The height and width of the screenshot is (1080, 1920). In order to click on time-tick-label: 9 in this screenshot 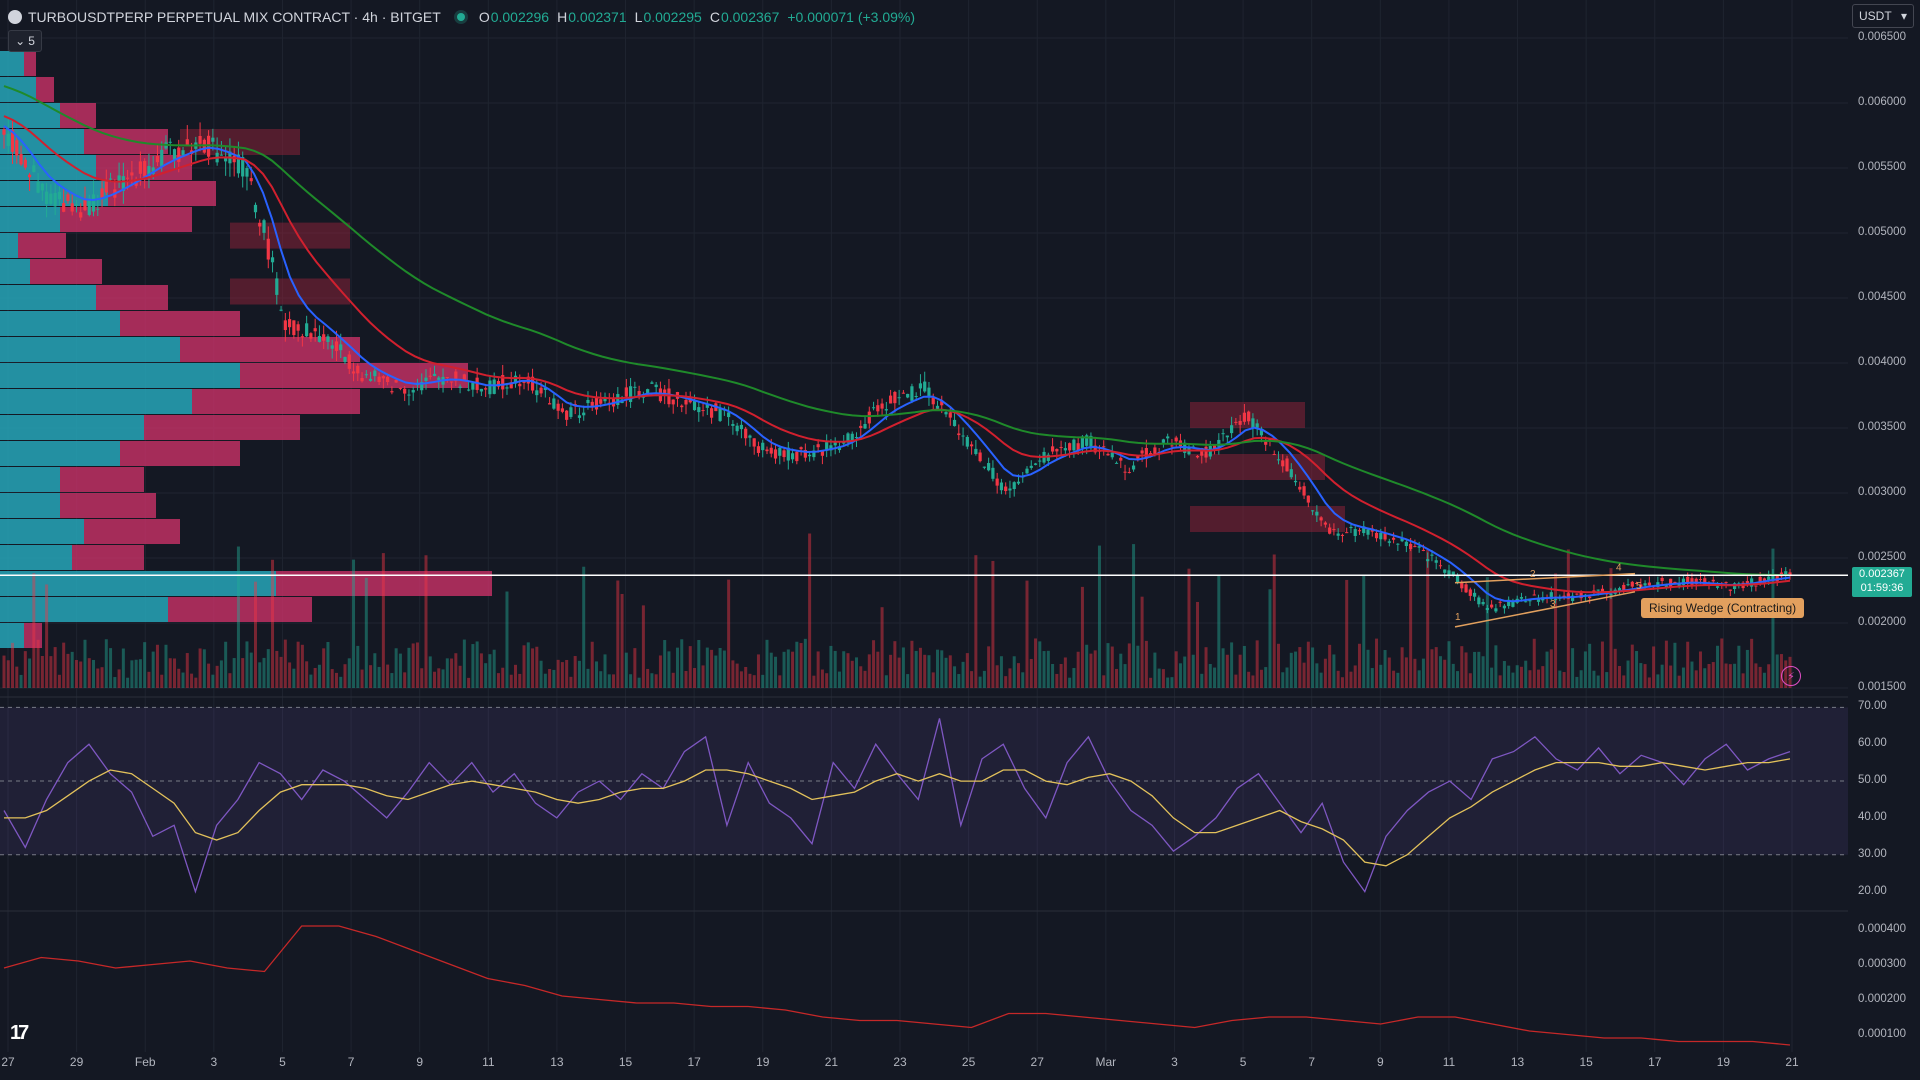, I will do `click(1380, 1062)`.